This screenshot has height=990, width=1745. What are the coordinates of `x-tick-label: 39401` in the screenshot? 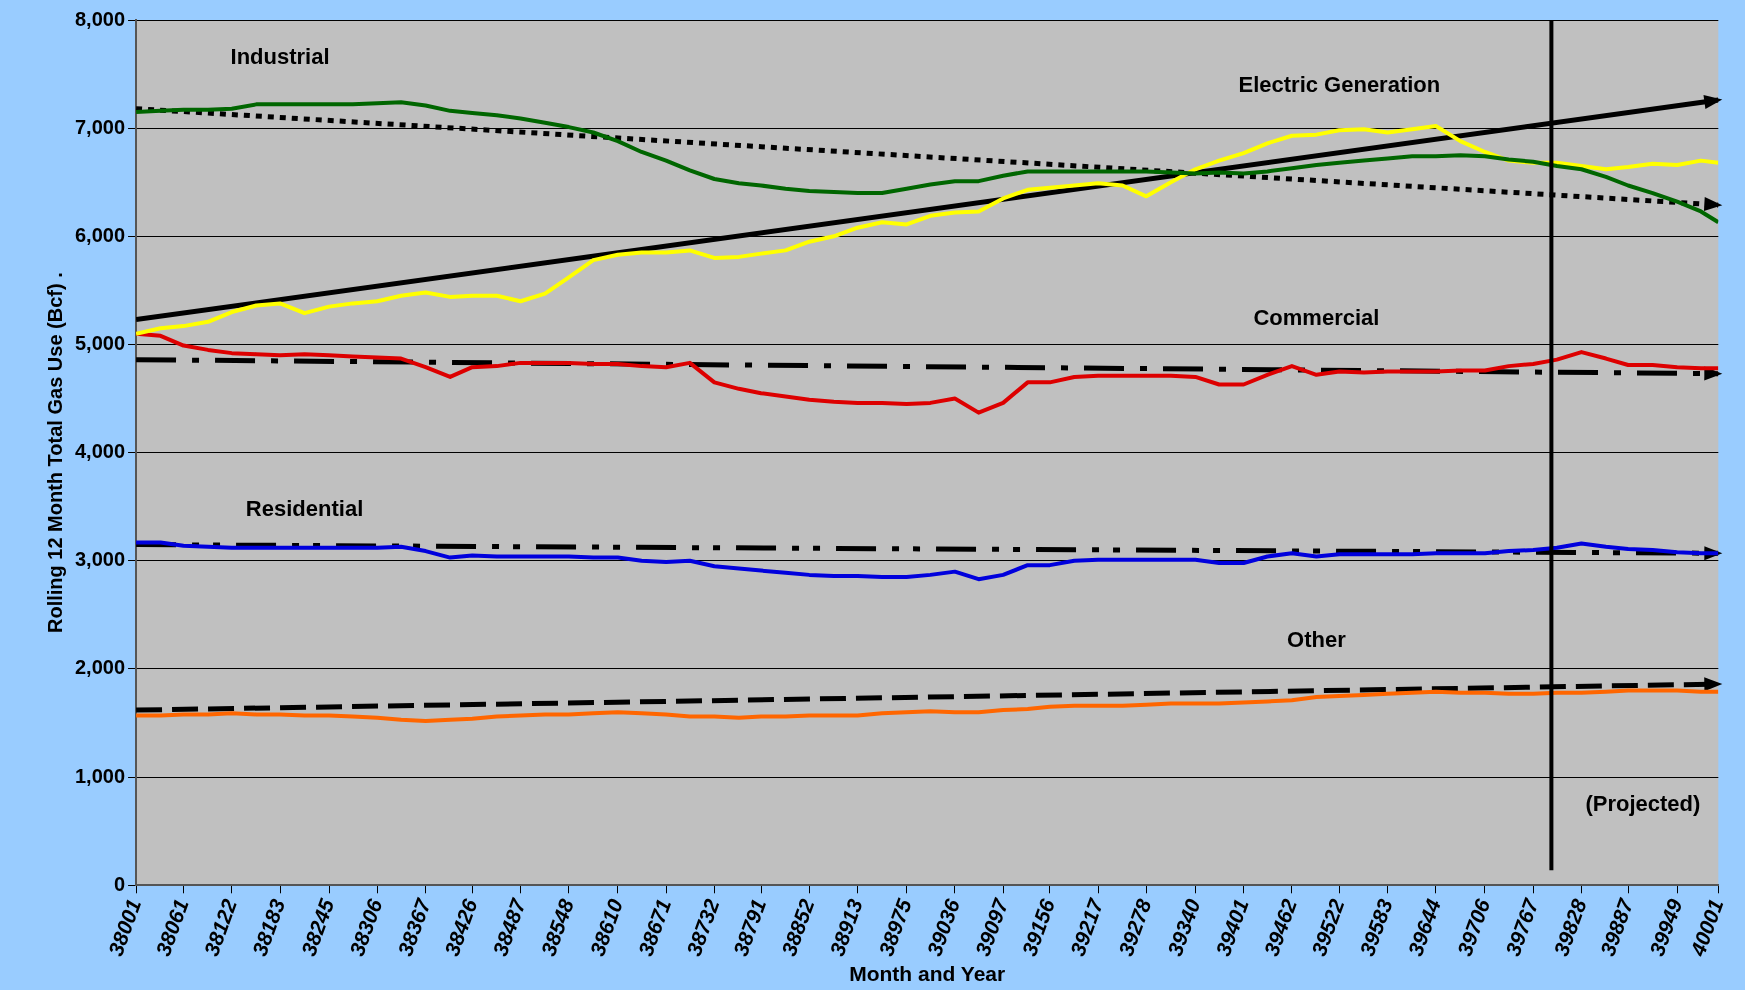 It's located at (1232, 927).